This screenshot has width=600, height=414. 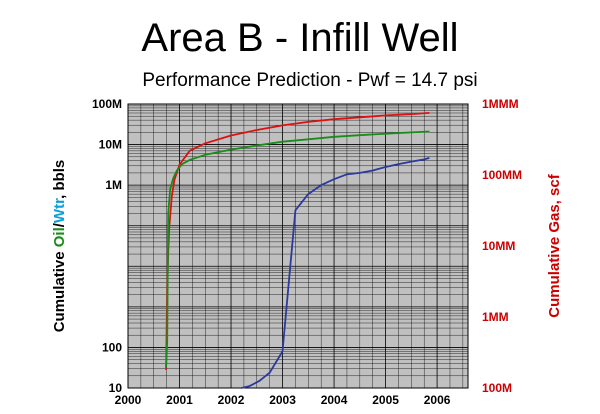 What do you see at coordinates (107, 104) in the screenshot?
I see `y-tick-label: 100M` at bounding box center [107, 104].